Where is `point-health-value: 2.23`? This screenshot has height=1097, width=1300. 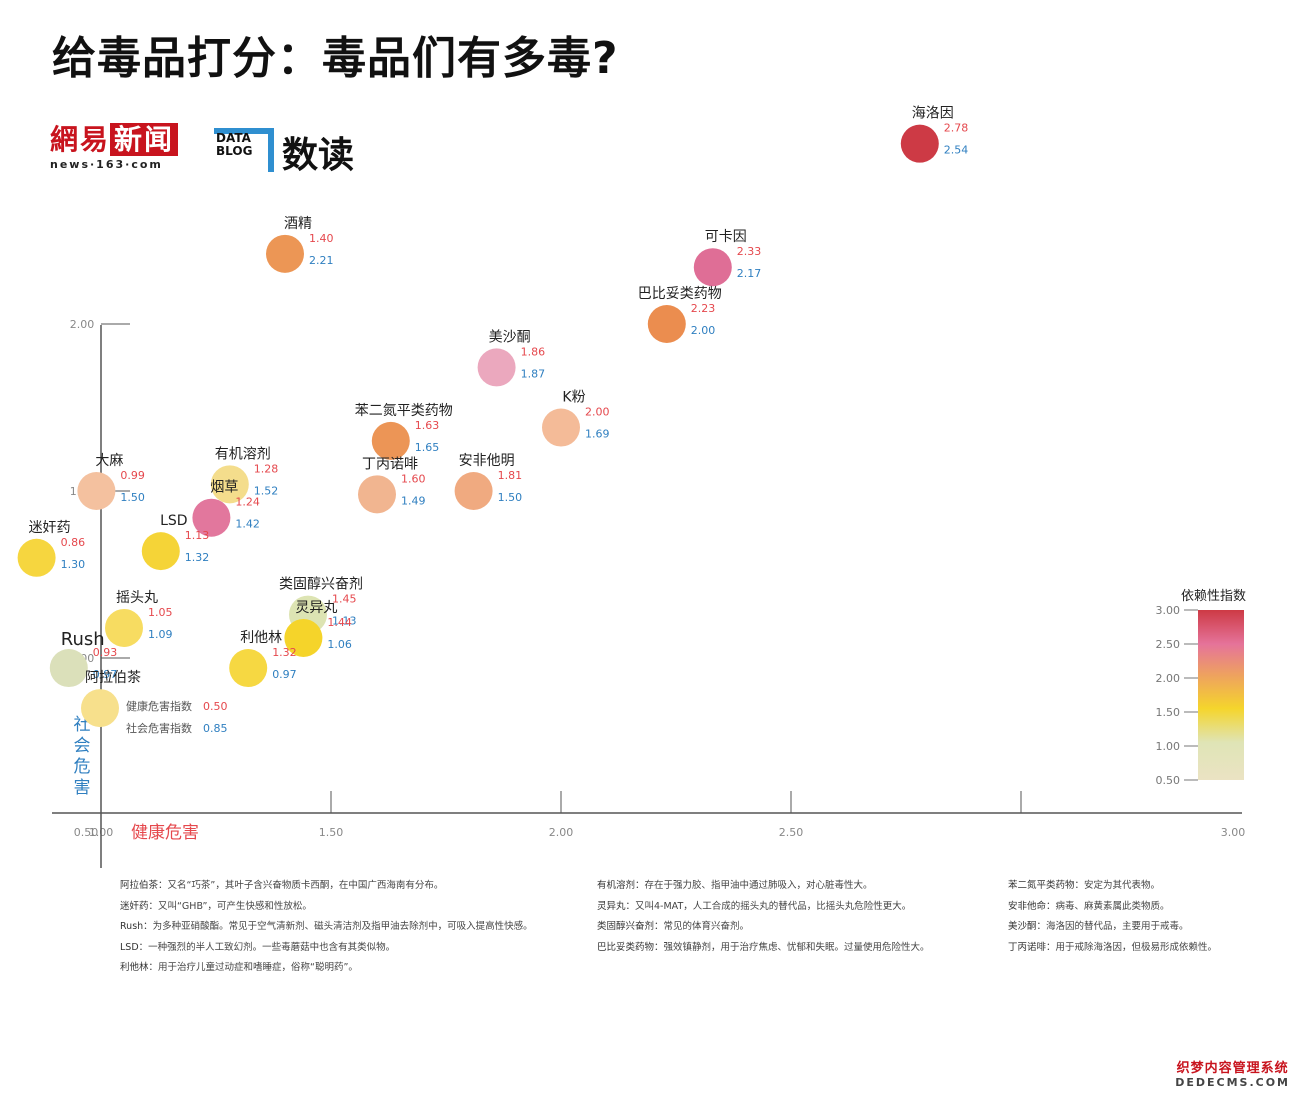 point-health-value: 2.23 is located at coordinates (703, 308).